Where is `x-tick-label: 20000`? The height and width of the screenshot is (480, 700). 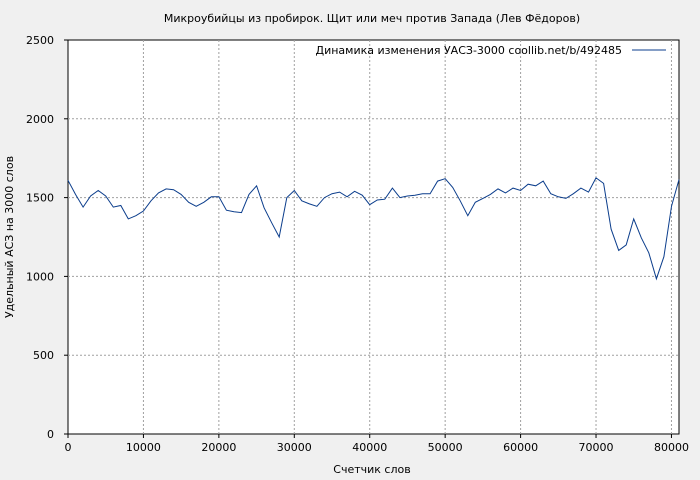 x-tick-label: 20000 is located at coordinates (218, 447).